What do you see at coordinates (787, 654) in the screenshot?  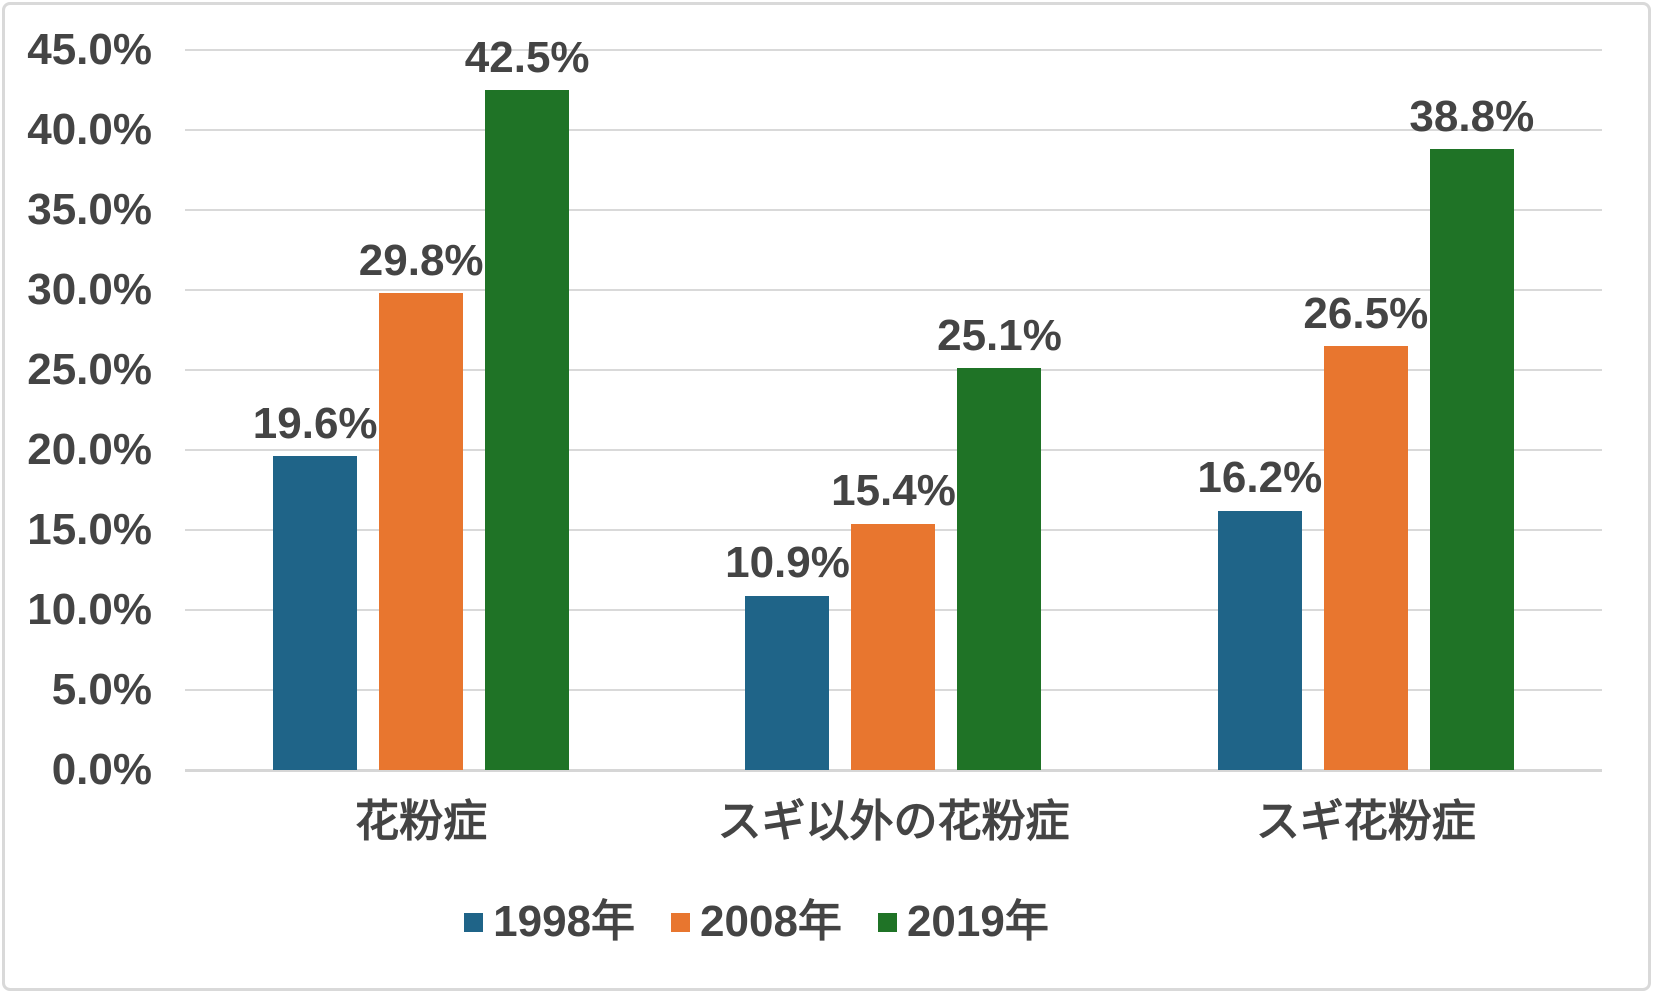 I see `bar: 10.9%` at bounding box center [787, 654].